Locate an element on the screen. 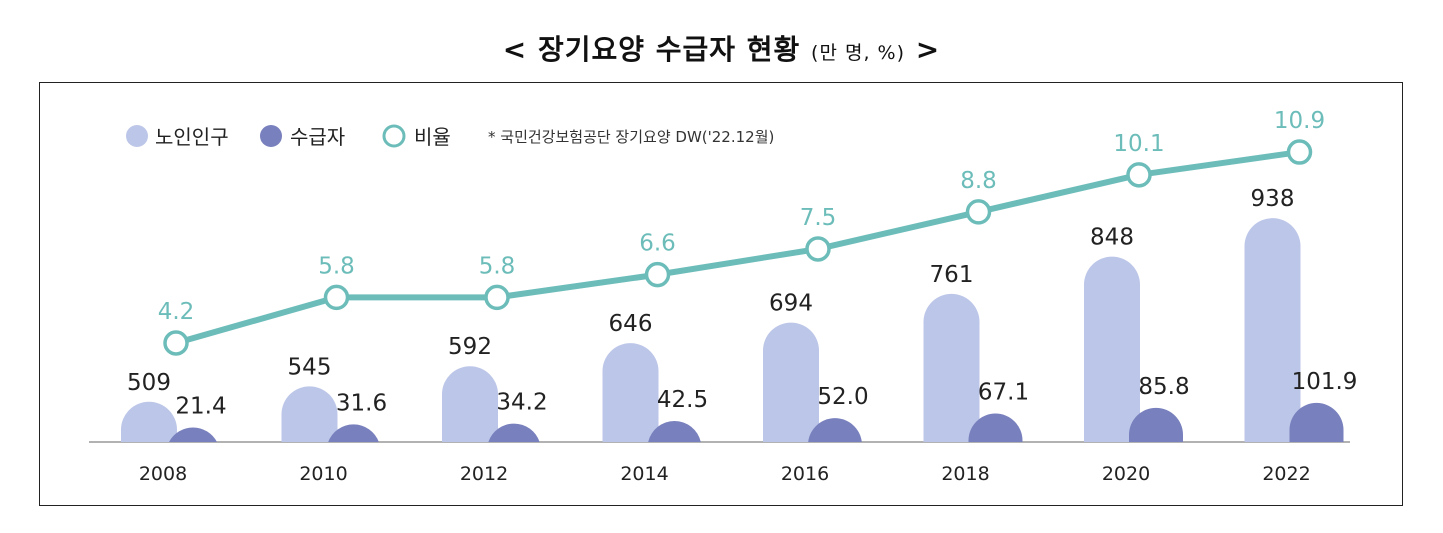  source-note: * 국민건강보험공단 장기요양 DW('22.12월) is located at coordinates (631, 137).